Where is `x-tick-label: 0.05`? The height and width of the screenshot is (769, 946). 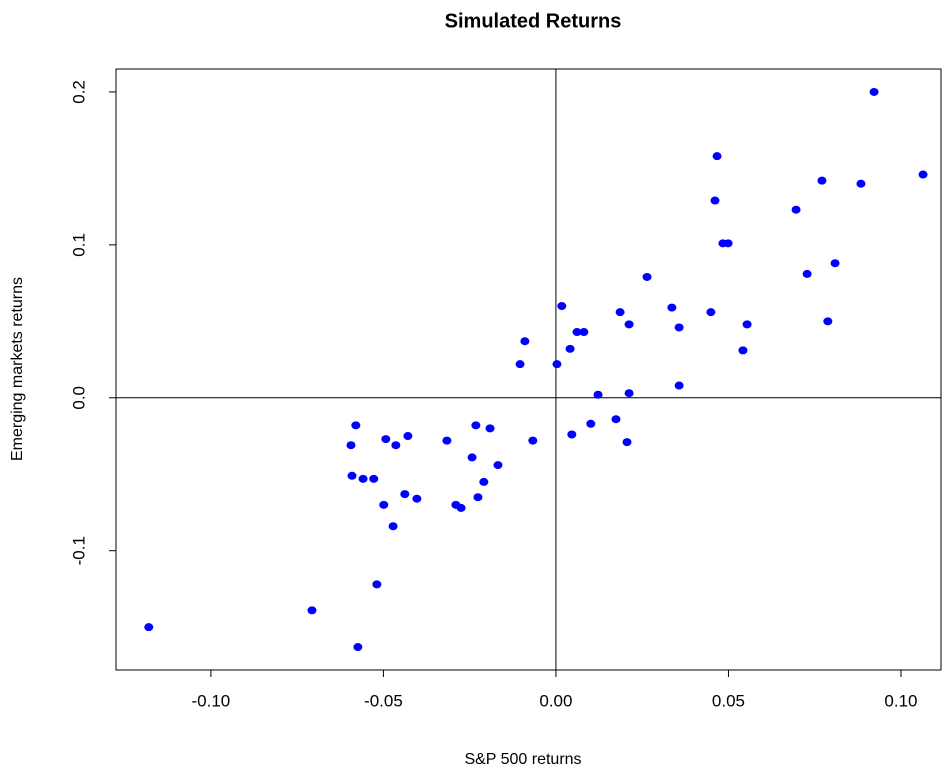 x-tick-label: 0.05 is located at coordinates (728, 700).